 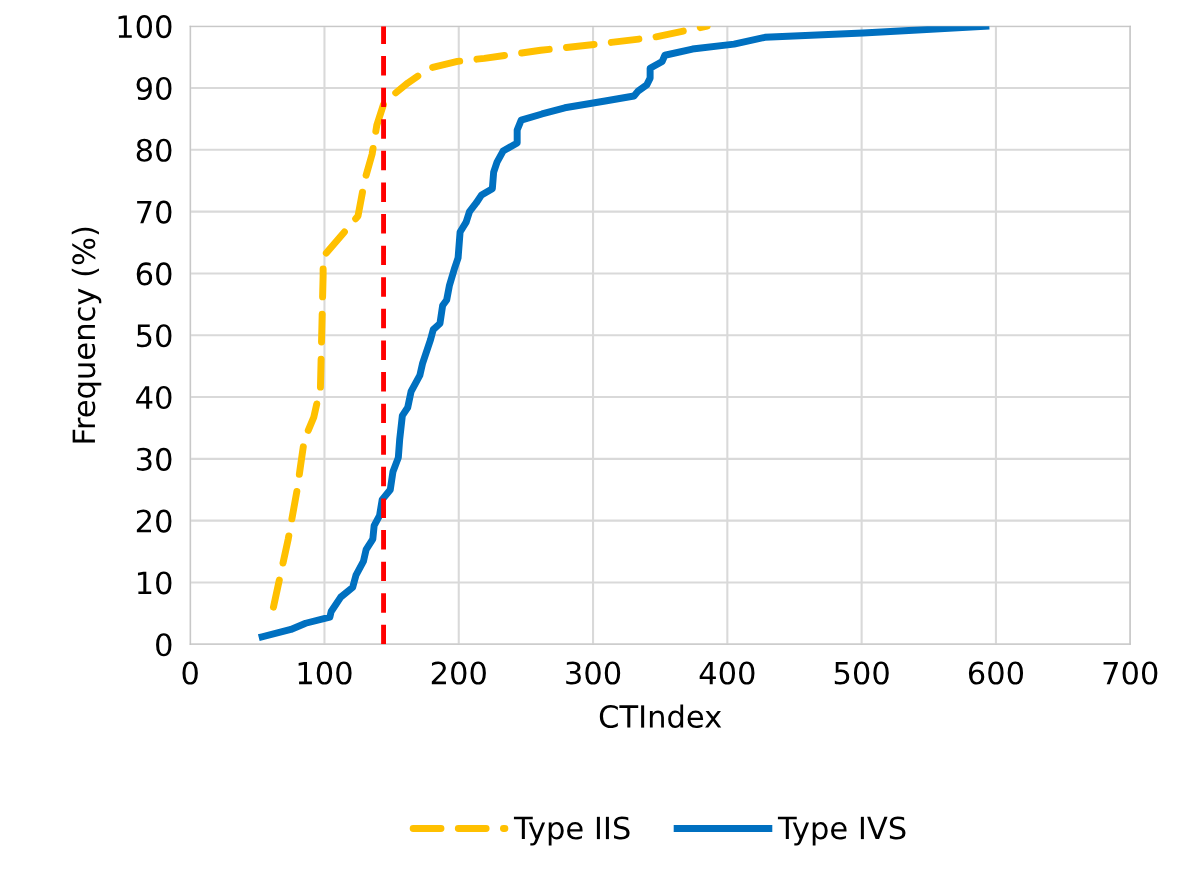 What do you see at coordinates (145, 27) in the screenshot?
I see `y-tick-label: 100` at bounding box center [145, 27].